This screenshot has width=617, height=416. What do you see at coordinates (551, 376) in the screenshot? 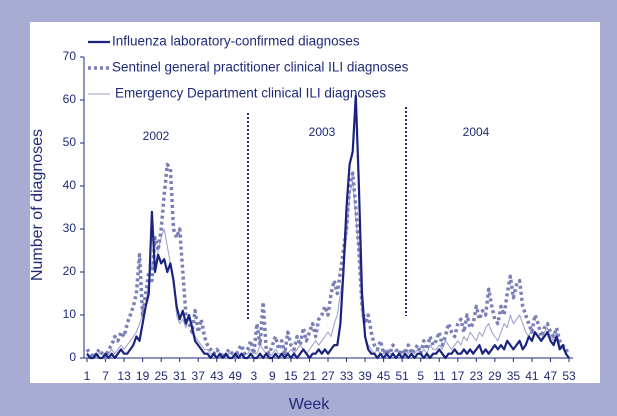
I see `x-tick-label: 47` at bounding box center [551, 376].